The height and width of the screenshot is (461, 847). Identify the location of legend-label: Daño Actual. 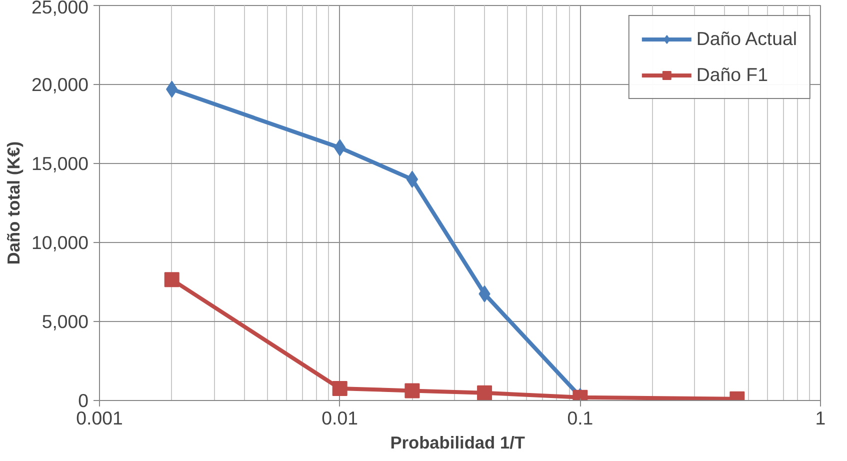
(746, 39).